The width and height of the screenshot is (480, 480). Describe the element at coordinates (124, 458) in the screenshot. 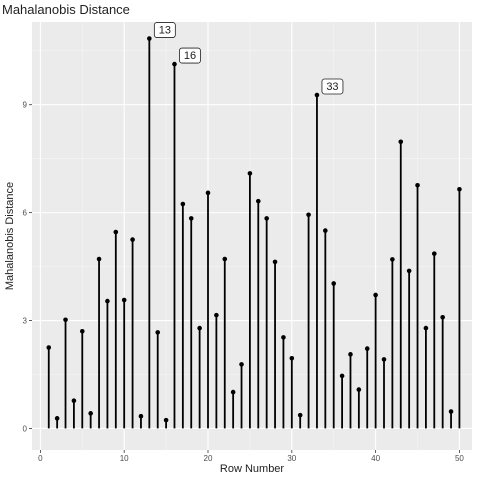

I see `x-tick-label: 10` at that location.